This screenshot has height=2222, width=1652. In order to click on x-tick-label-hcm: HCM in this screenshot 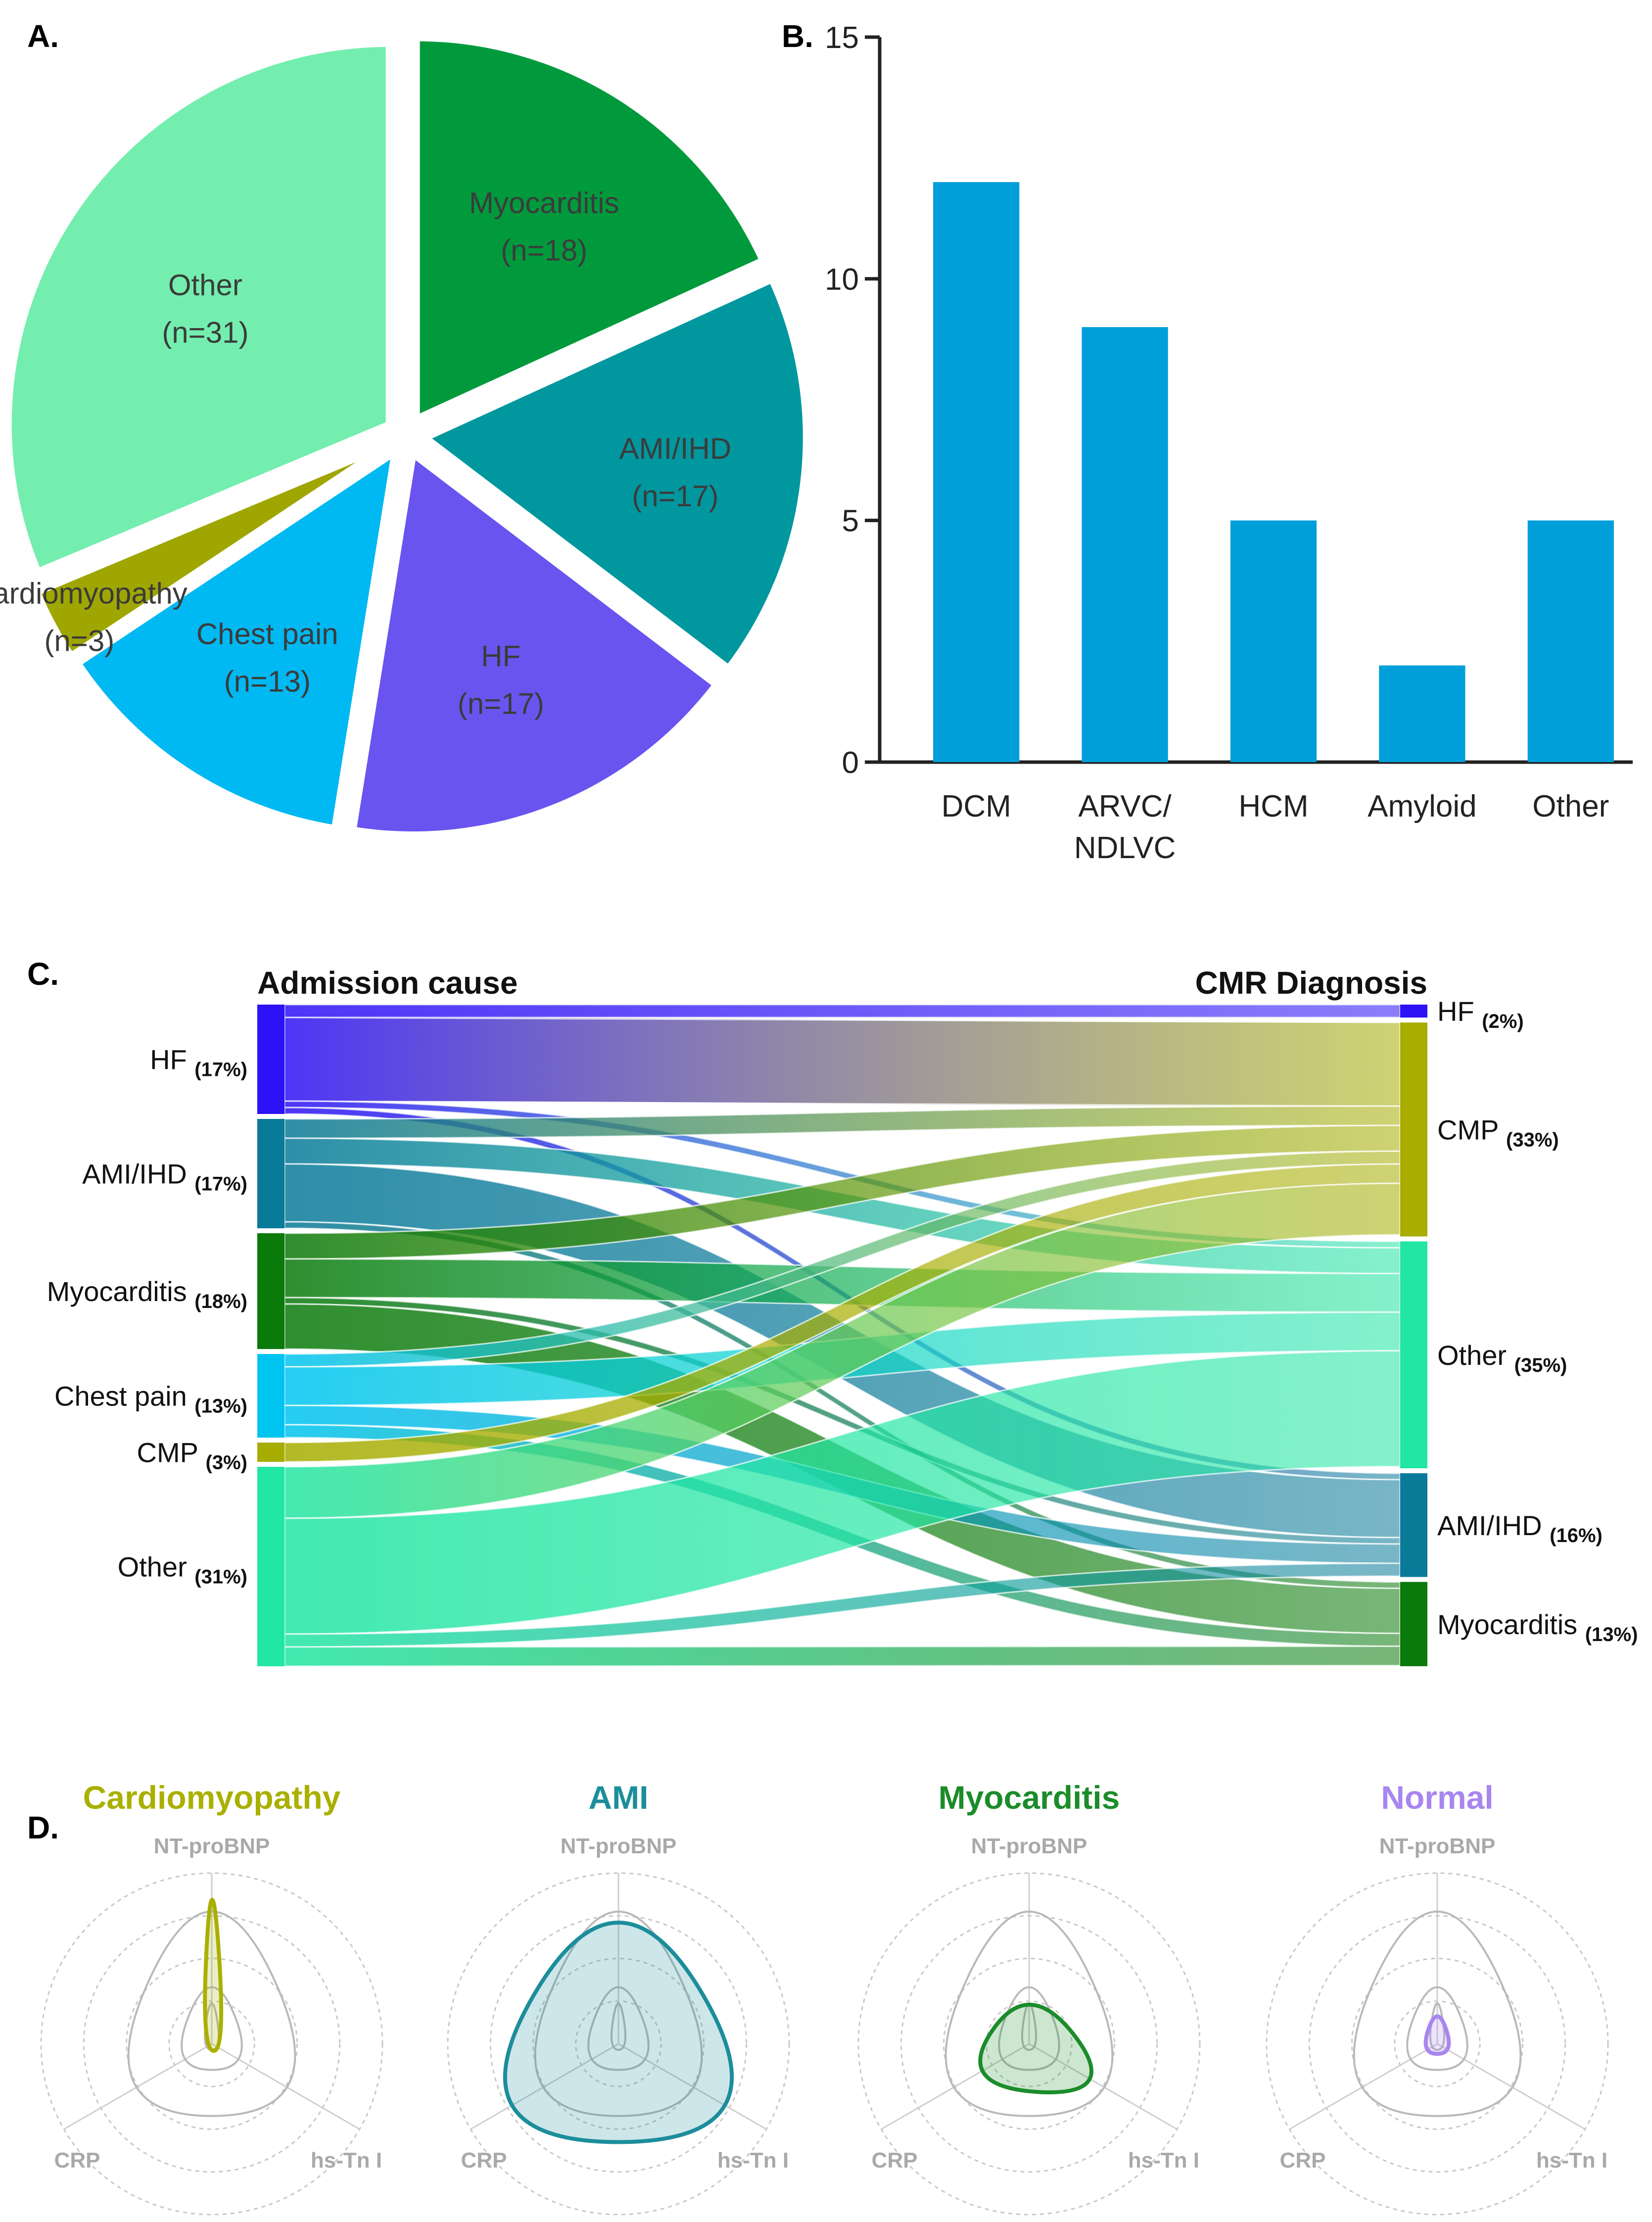, I will do `click(1273, 806)`.